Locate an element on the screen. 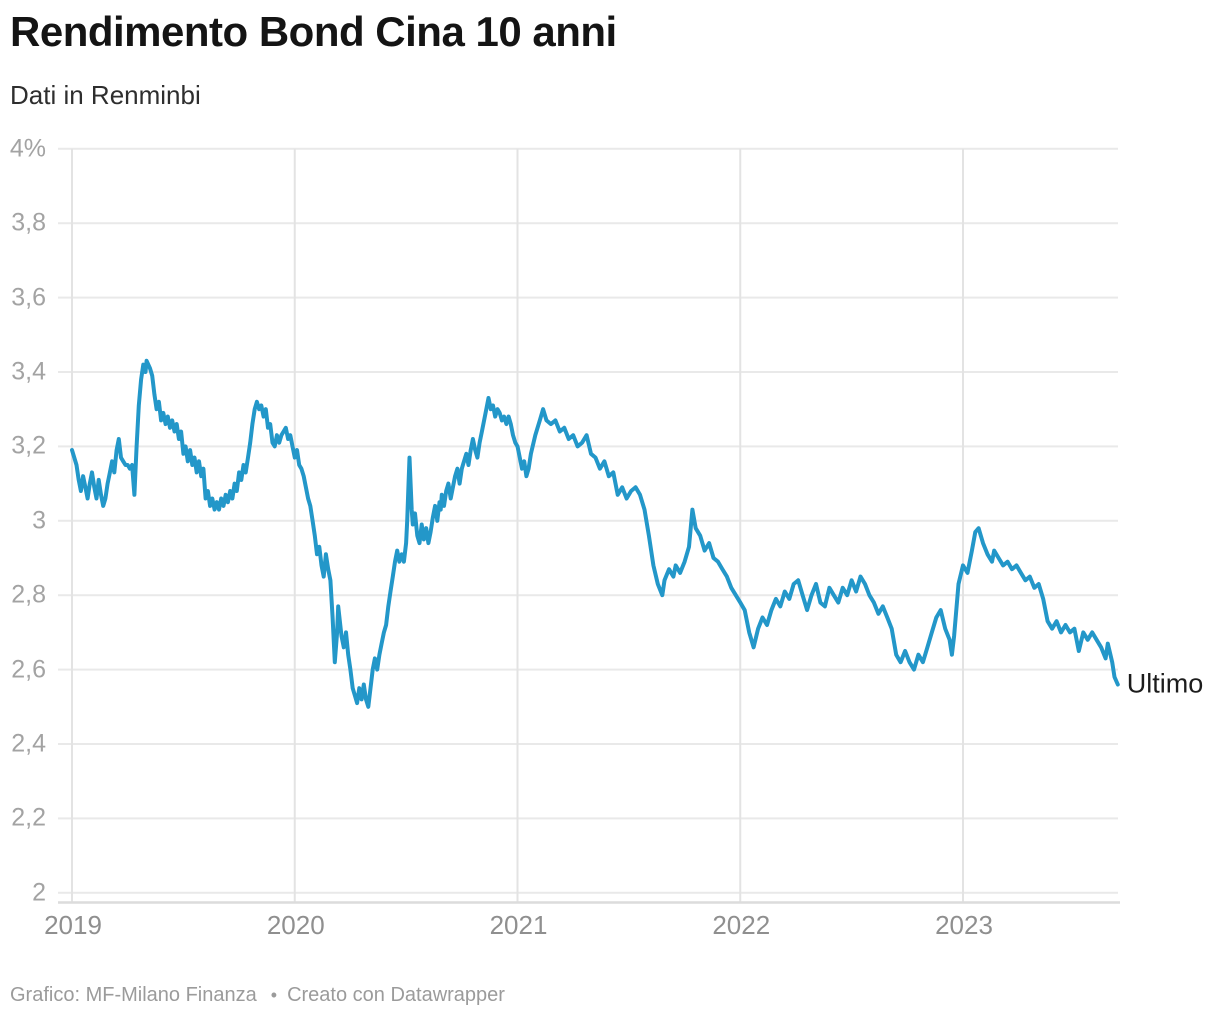 The height and width of the screenshot is (1020, 1220). chart-subtitle: Dati in Renminbi is located at coordinates (105, 95).